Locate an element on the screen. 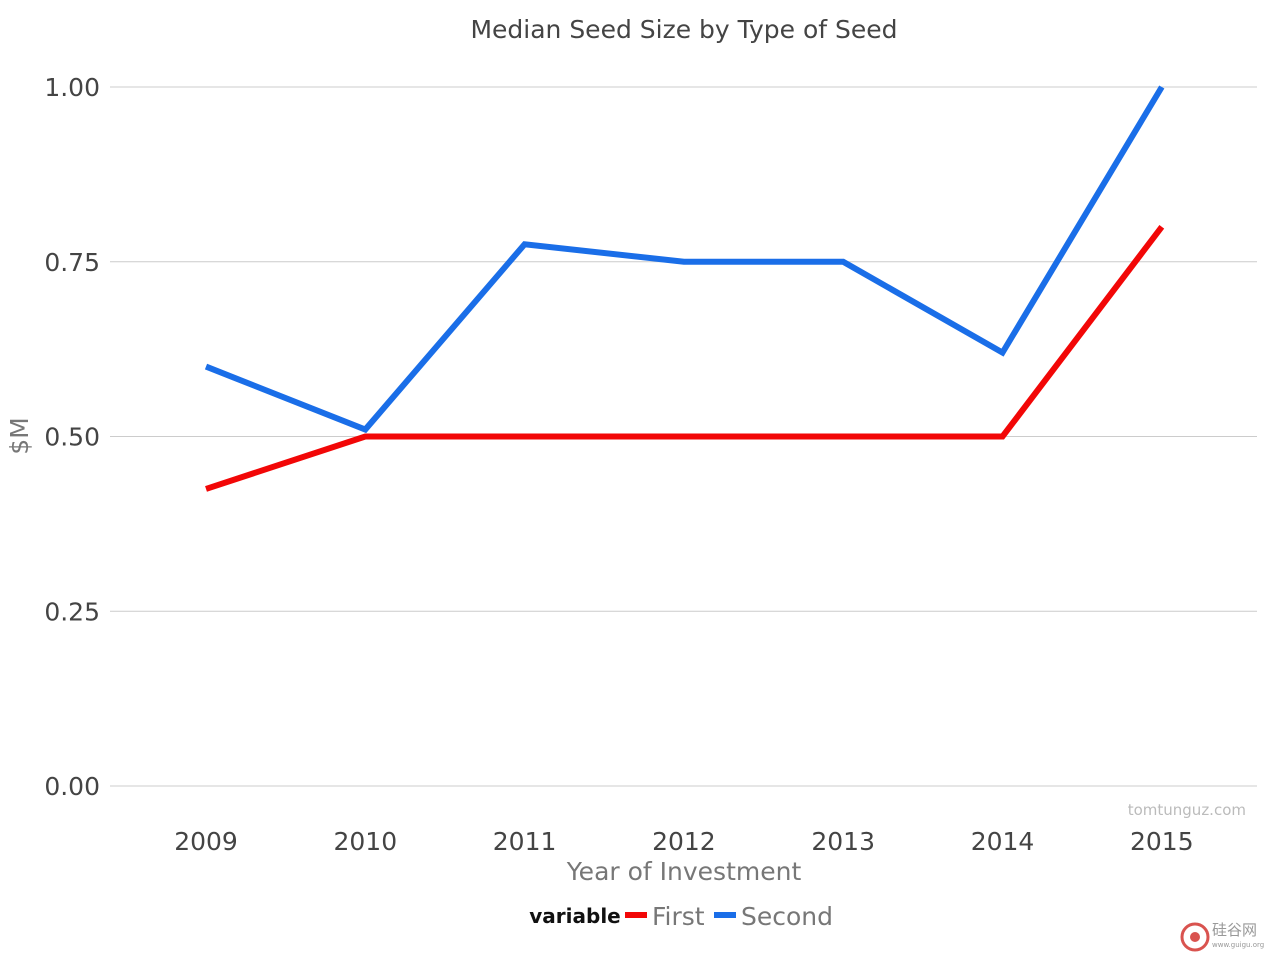 Image resolution: width=1280 pixels, height=960 pixels. legend-label-second: Second is located at coordinates (787, 916).